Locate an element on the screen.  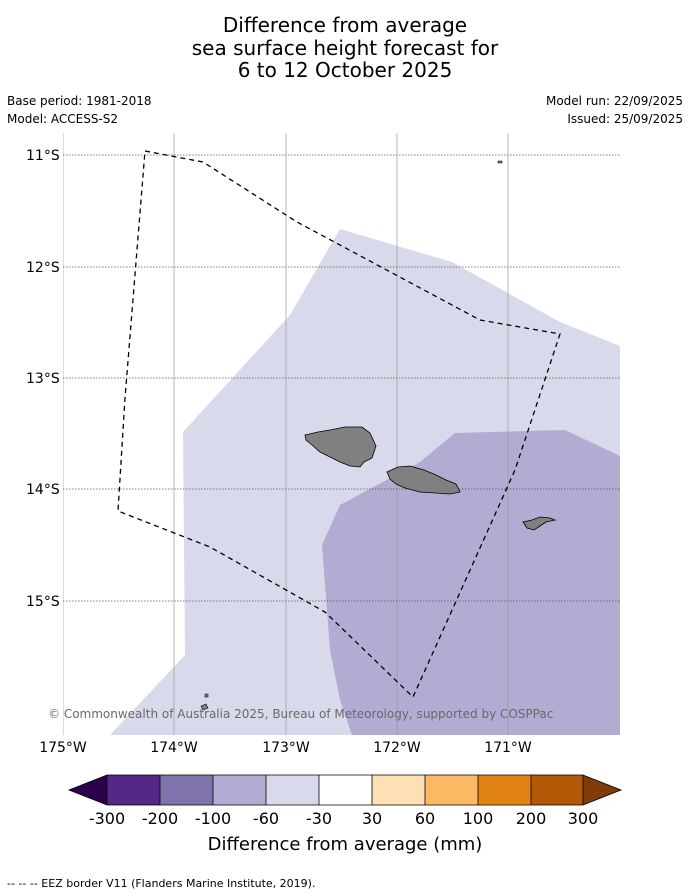
model-label: Model: ACCESS-S2 is located at coordinates (63, 119).